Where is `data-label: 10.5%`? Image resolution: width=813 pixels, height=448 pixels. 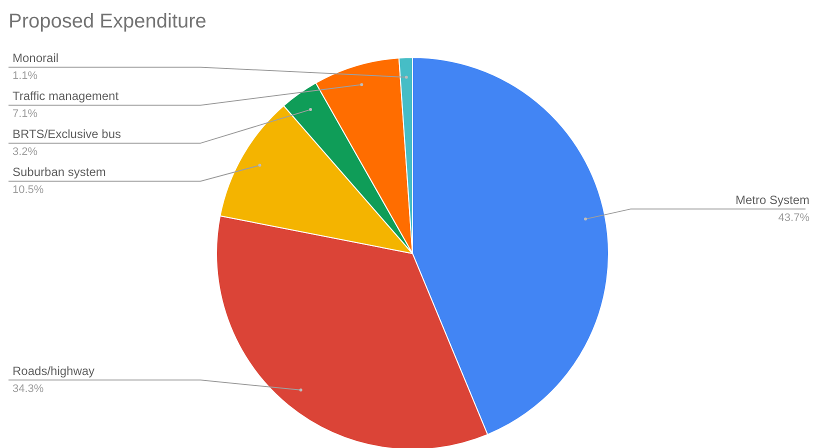
data-label: 10.5% is located at coordinates (28, 190).